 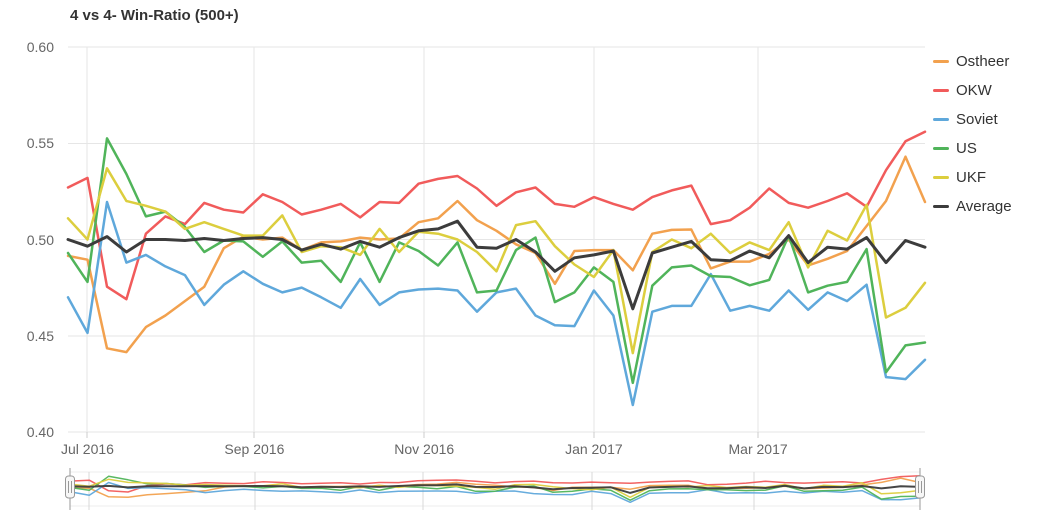 What do you see at coordinates (40, 432) in the screenshot?
I see `y-axis-label: 0.40` at bounding box center [40, 432].